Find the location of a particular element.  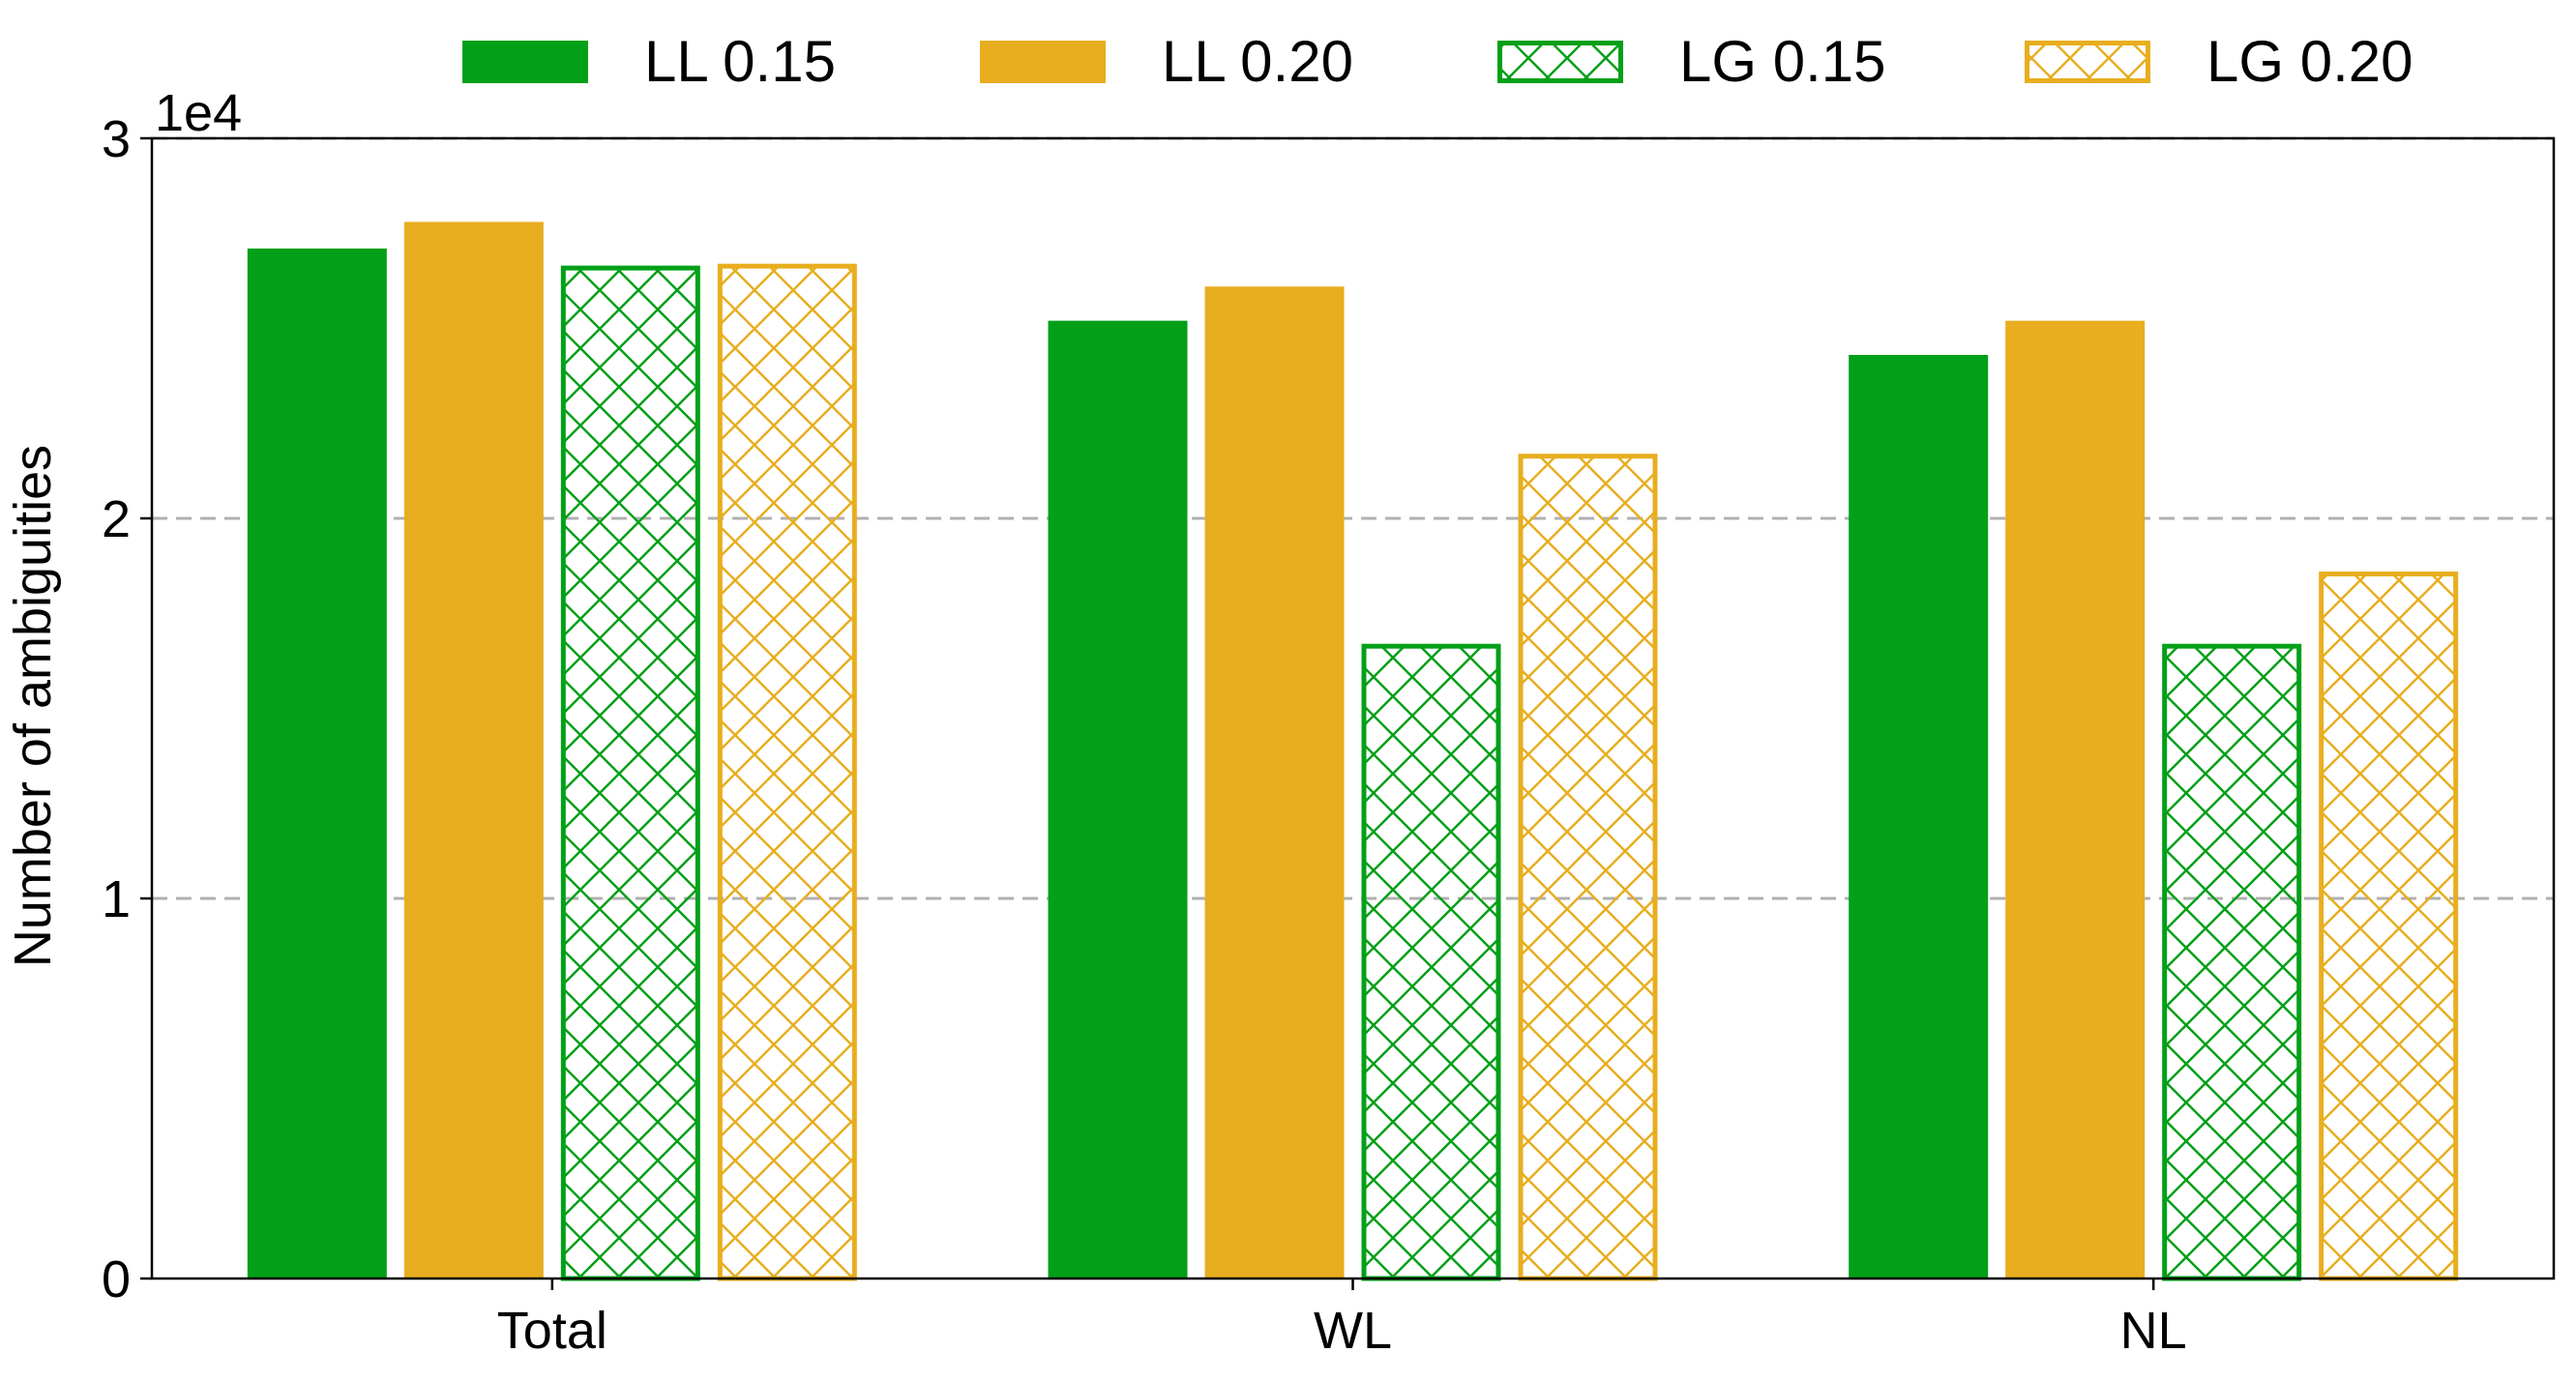

y-tick-label: 2 is located at coordinates (116, 519).